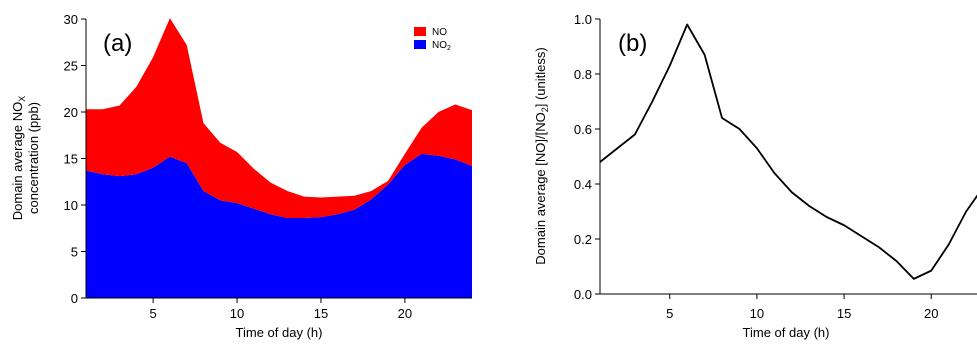 This screenshot has height=345, width=977. Describe the element at coordinates (583, 129) in the screenshot. I see `y-tick-label: 0.6` at that location.